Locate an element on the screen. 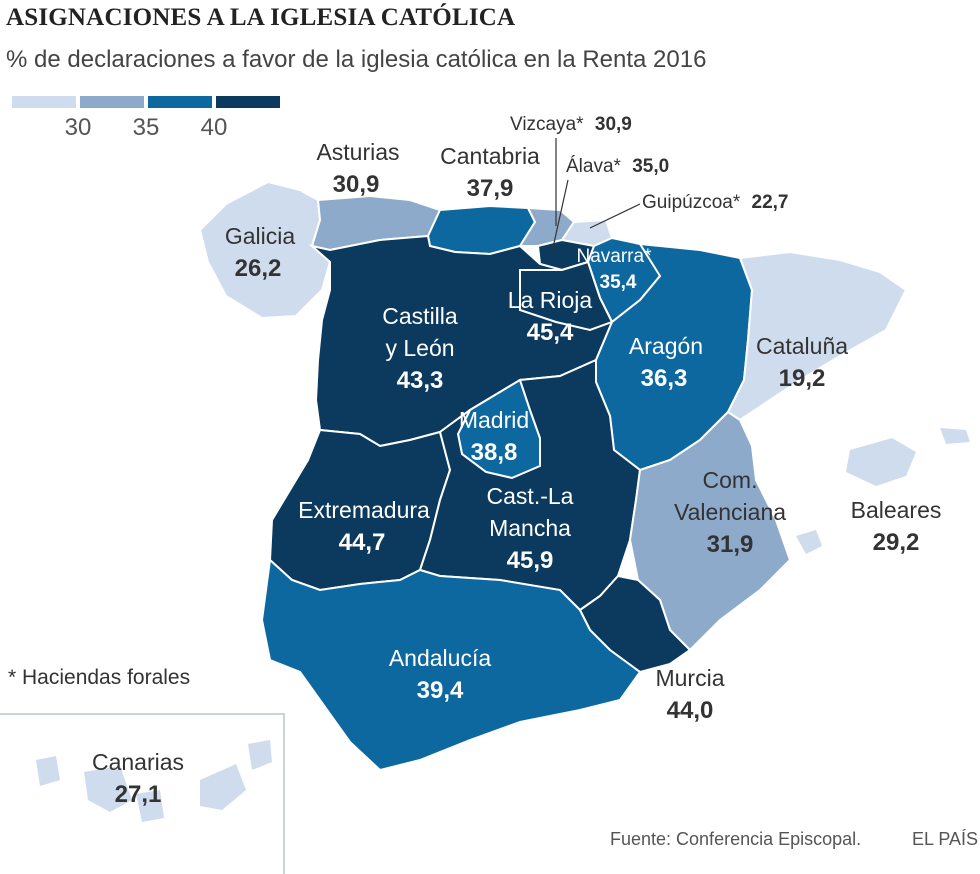 Image resolution: width=980 pixels, height=874 pixels. label-alava-name: Álava* is located at coordinates (594, 166).